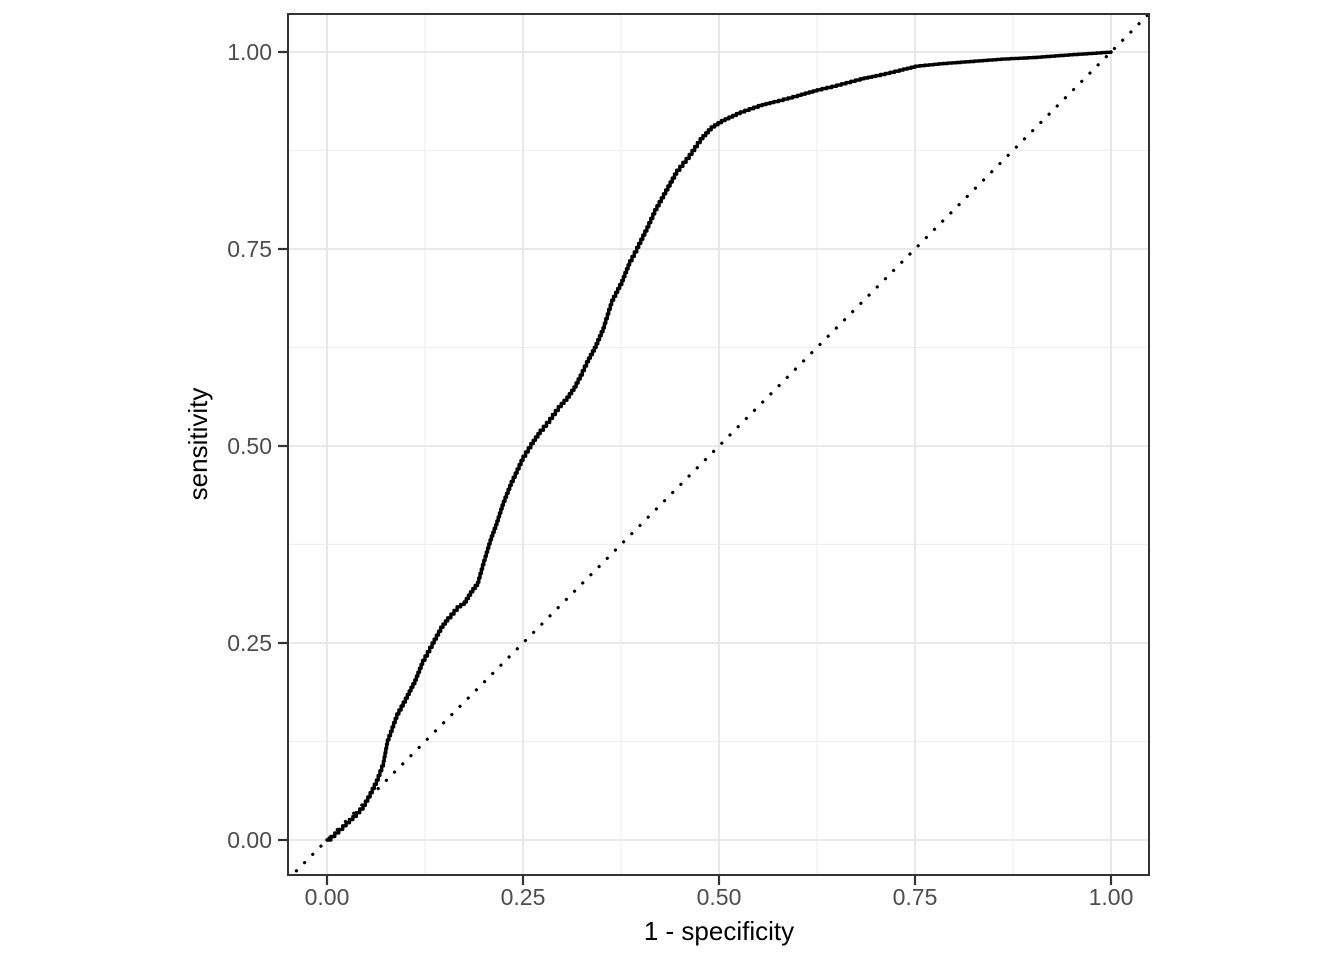 The height and width of the screenshot is (960, 1344). I want to click on x-tick-label-4: 1.00, so click(1111, 897).